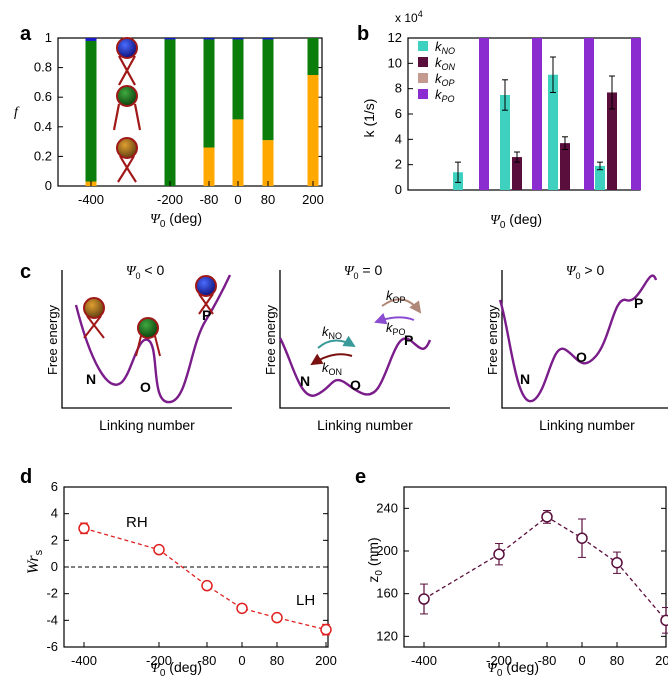 This screenshot has width=668, height=680. Describe the element at coordinates (48, 37) in the screenshot. I see `panel-a-ytick-label: 1` at that location.